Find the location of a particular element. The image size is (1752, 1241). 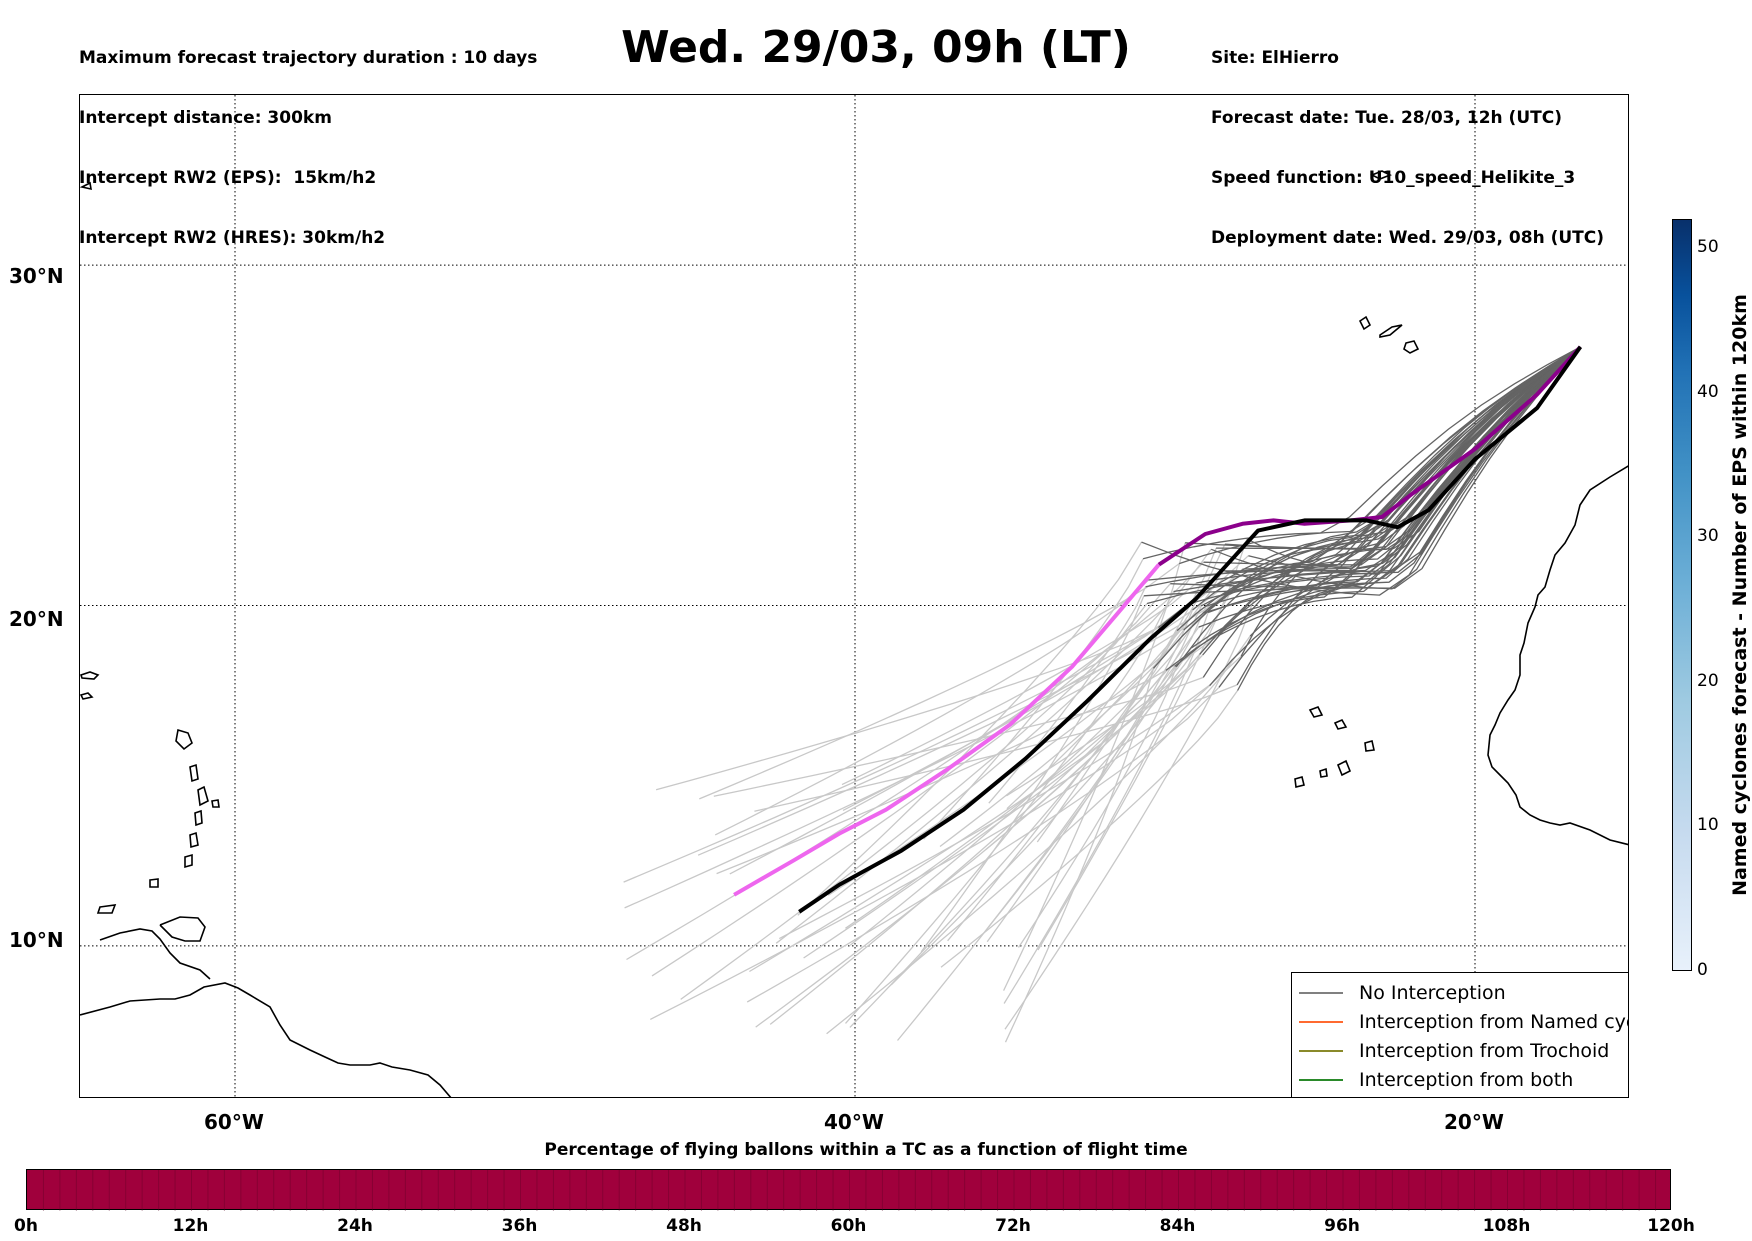

cyclone-colorbar is located at coordinates (1682, 595).